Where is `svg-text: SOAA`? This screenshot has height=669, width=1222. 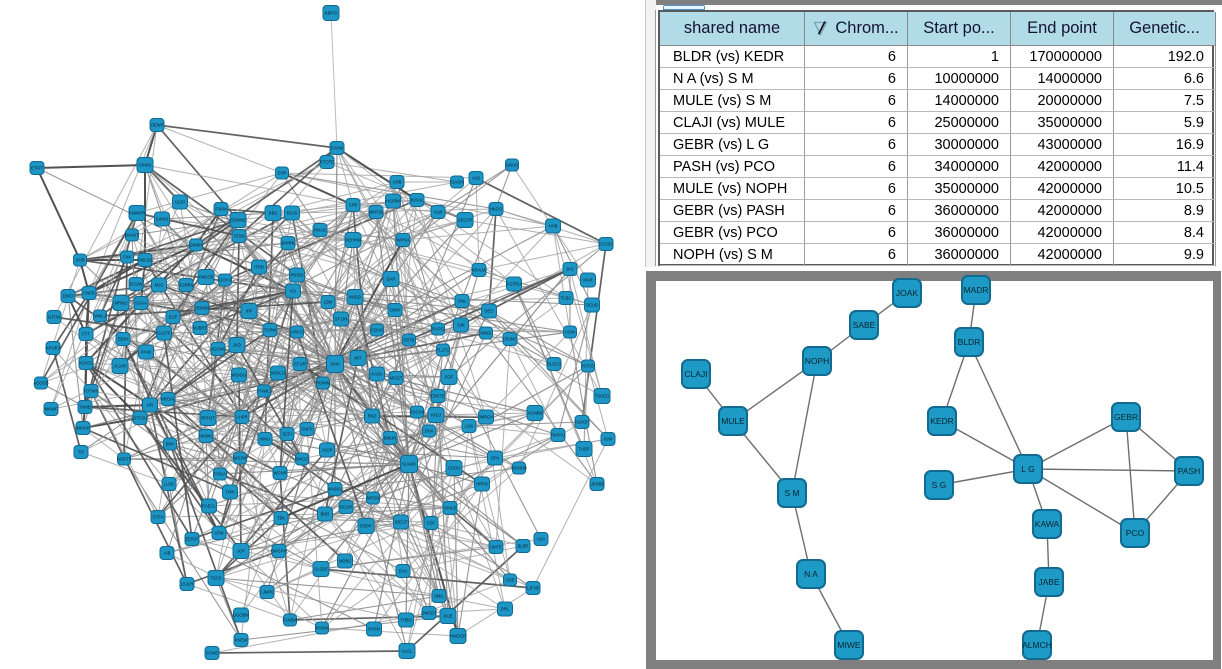 svg-text: SOAA is located at coordinates (141, 303).